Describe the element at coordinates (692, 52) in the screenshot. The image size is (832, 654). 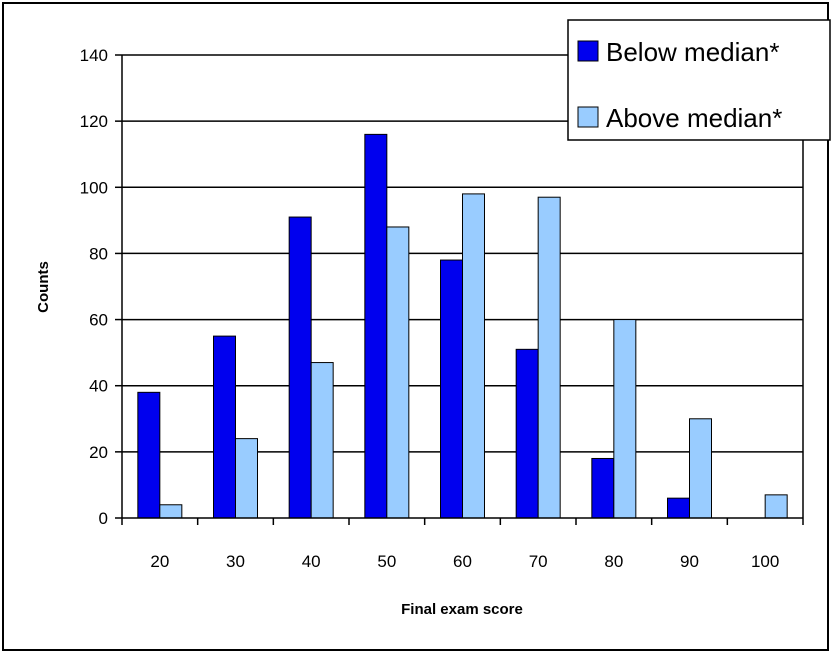
I see `legend-label-below-median: Below median*` at that location.